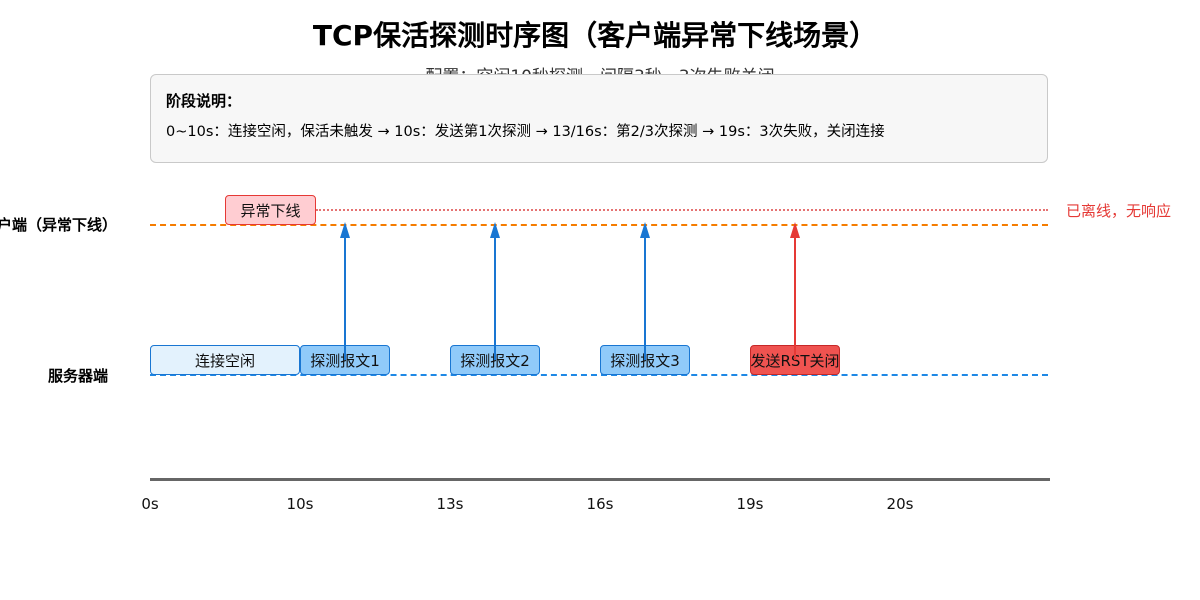 This screenshot has width=1200, height=600. Describe the element at coordinates (270, 210) in the screenshot. I see `offline-event-box: 异常下线` at that location.